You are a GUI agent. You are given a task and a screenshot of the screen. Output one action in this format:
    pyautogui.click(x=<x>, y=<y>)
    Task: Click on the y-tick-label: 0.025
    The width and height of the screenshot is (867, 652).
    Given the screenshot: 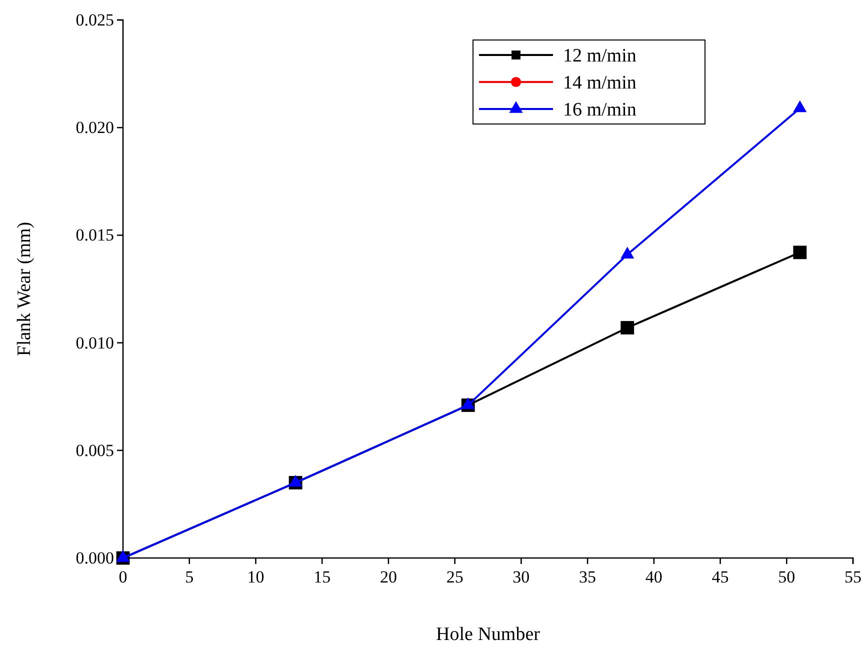 What is the action you would take?
    pyautogui.click(x=95, y=20)
    